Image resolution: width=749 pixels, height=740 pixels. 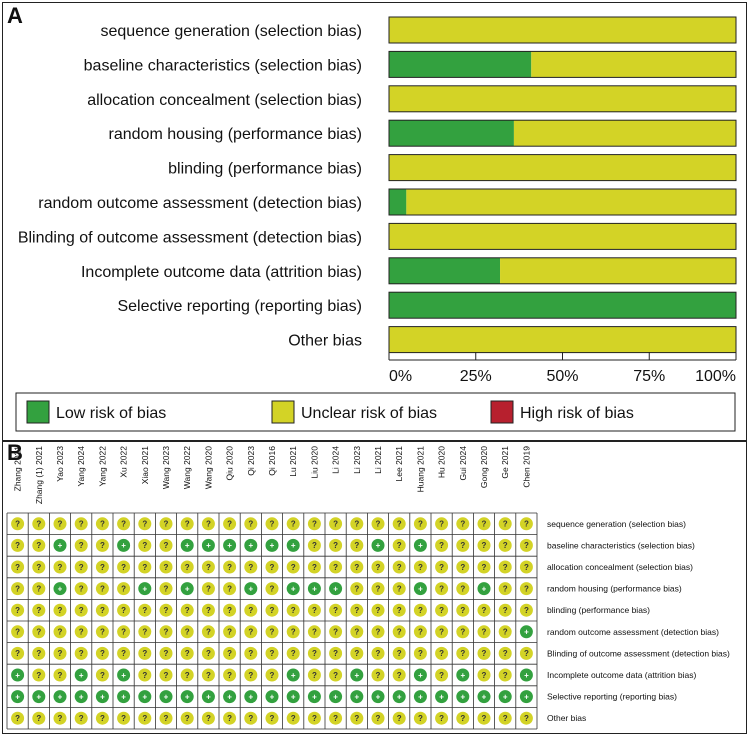 I want to click on rating-unclear-circle-r5-c12, so click(x=272, y=632).